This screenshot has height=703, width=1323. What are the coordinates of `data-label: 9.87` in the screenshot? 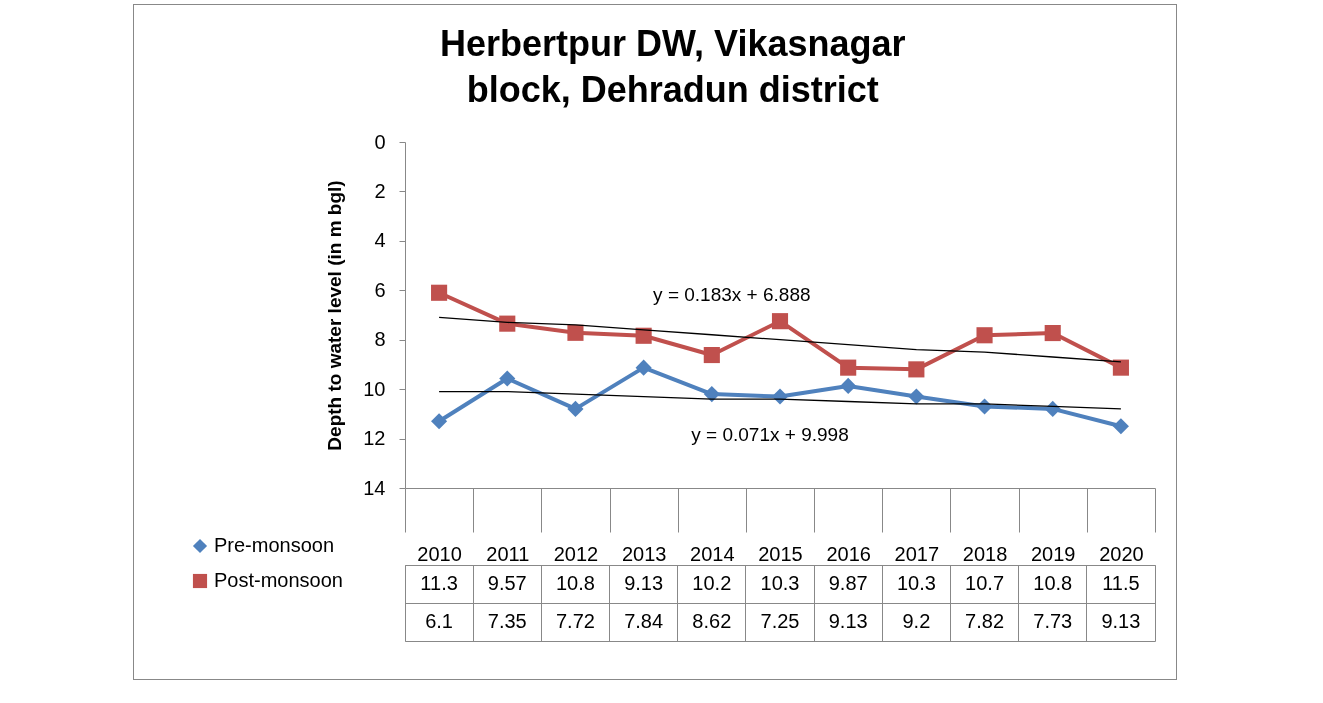 It's located at (848, 583).